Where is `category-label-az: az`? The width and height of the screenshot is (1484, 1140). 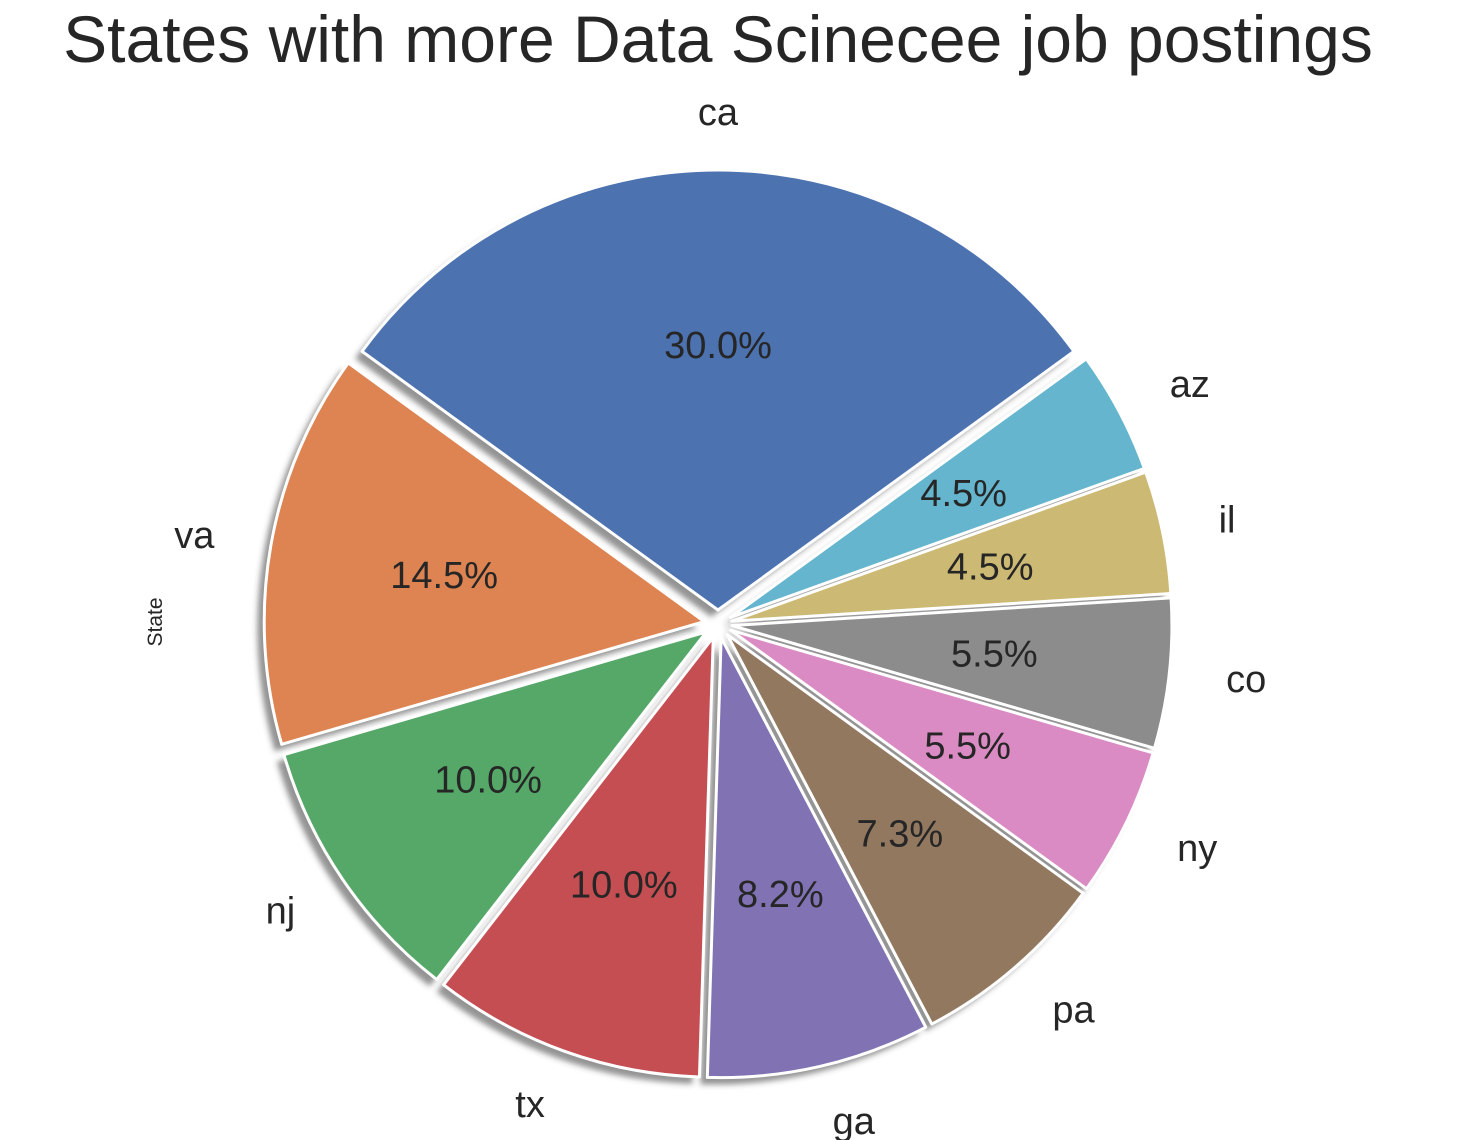 category-label-az: az is located at coordinates (1190, 385).